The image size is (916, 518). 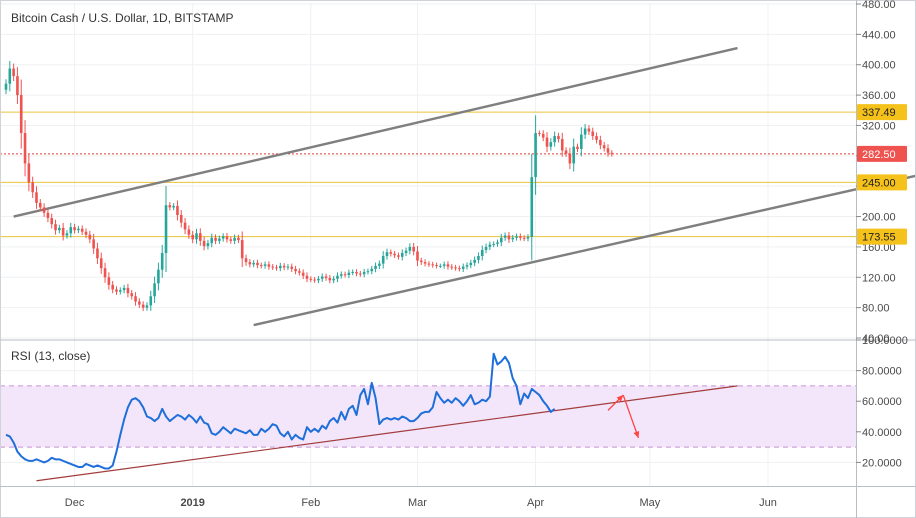 I want to click on x-axis: Dec 2019 Feb Mar Apr May Jun, so click(x=421, y=503).